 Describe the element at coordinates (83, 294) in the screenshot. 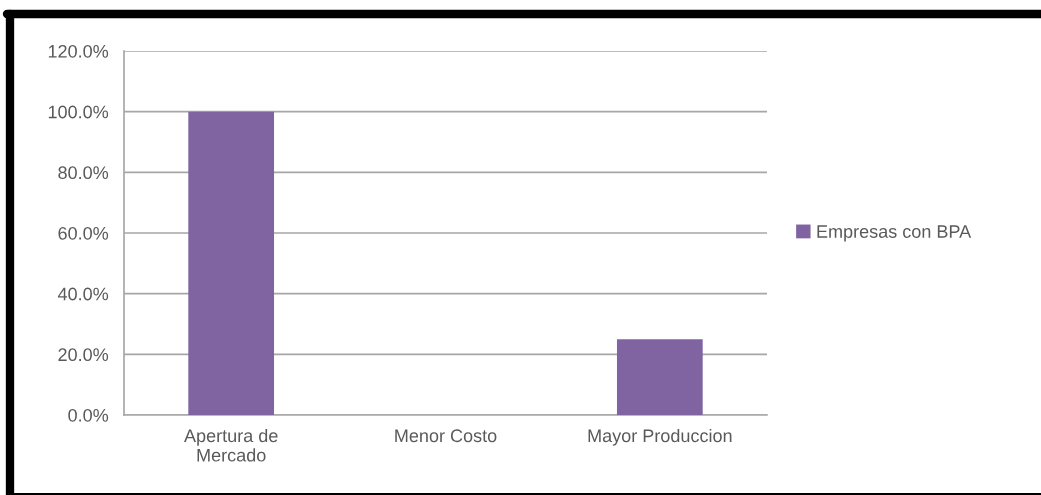

I see `y-tick-label: 40.0%` at that location.